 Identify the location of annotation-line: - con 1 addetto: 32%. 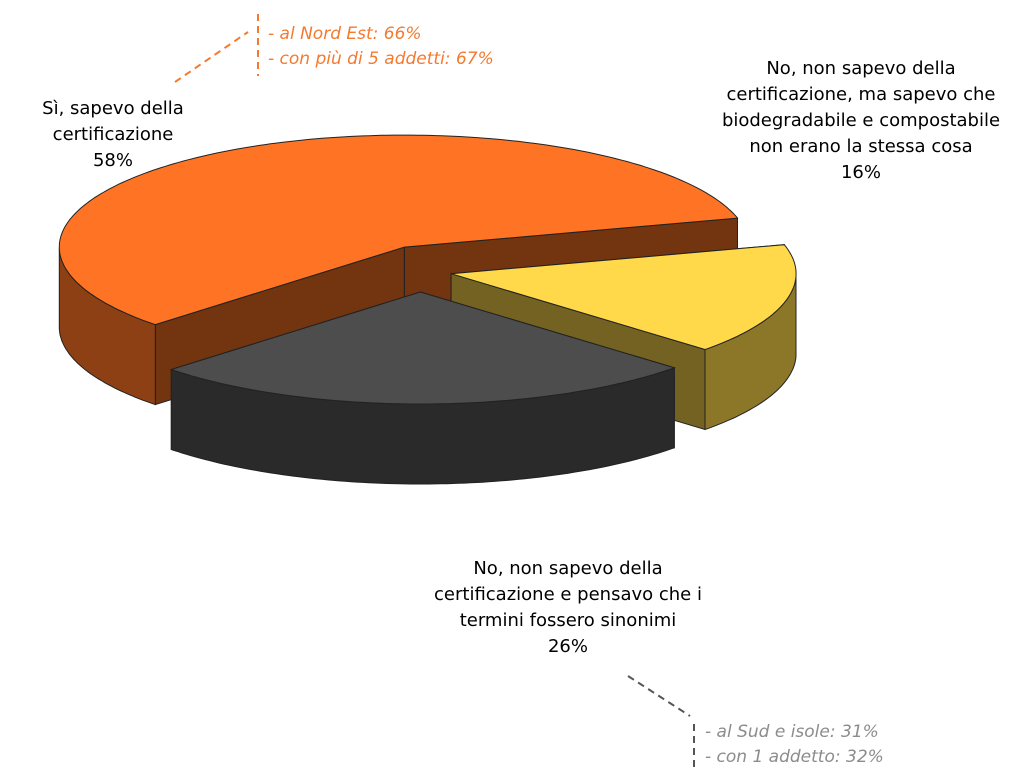
(794, 757).